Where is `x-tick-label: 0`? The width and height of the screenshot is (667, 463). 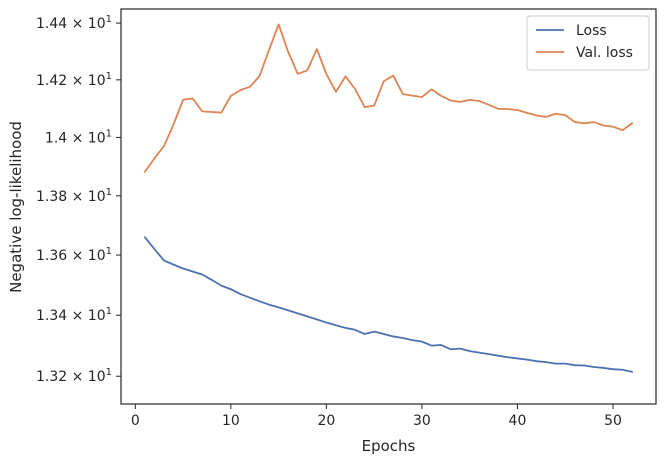 x-tick-label: 0 is located at coordinates (135, 421).